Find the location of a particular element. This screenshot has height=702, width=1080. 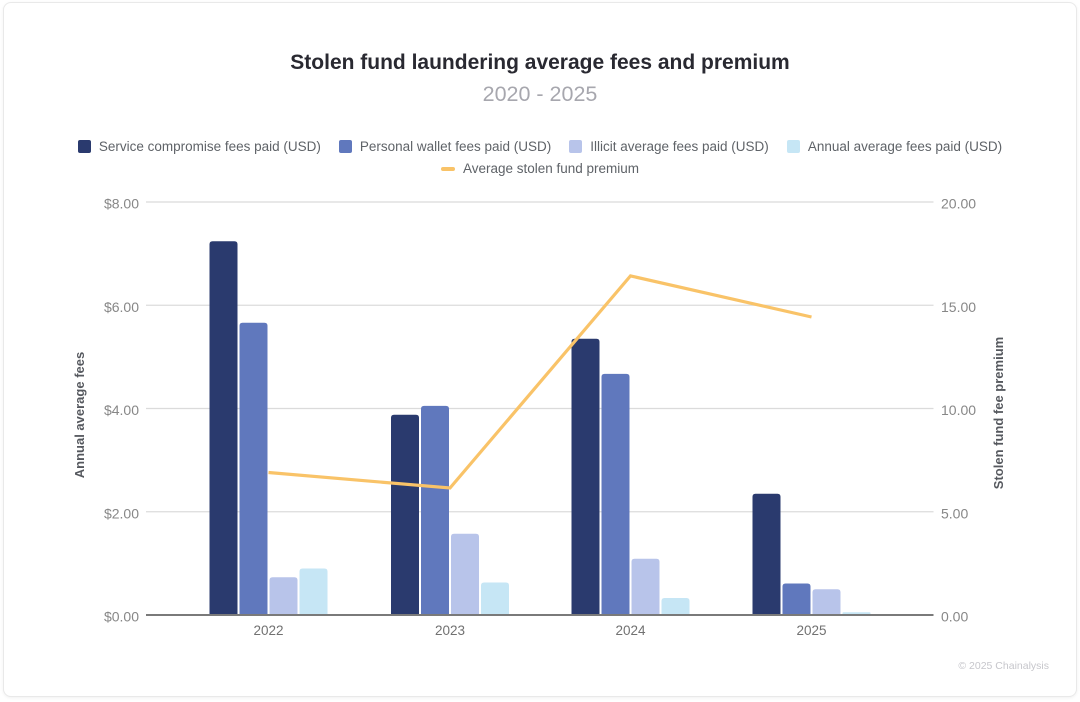

svg-text: 5.00 is located at coordinates (954, 514).